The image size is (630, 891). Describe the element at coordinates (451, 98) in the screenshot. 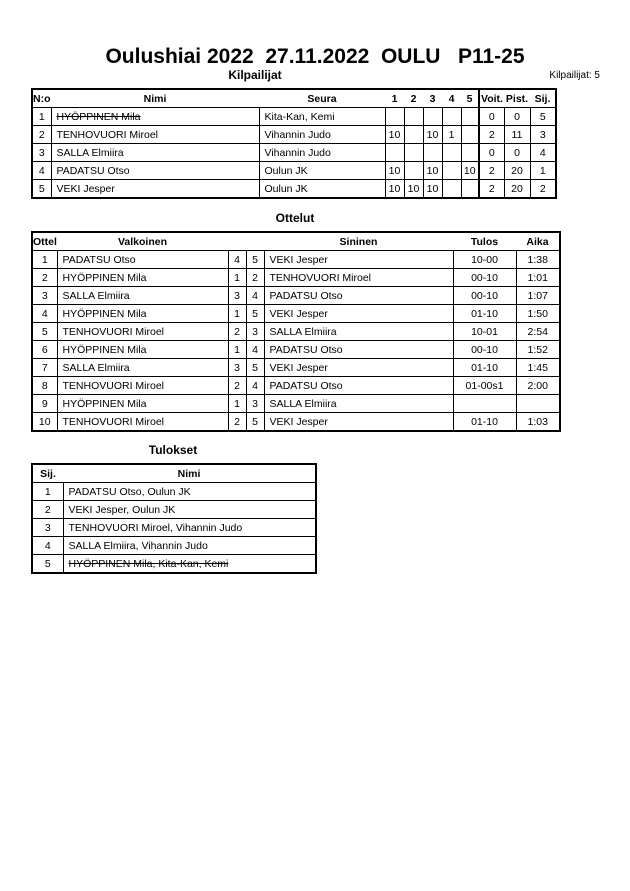

I see `col-header: 4` at that location.